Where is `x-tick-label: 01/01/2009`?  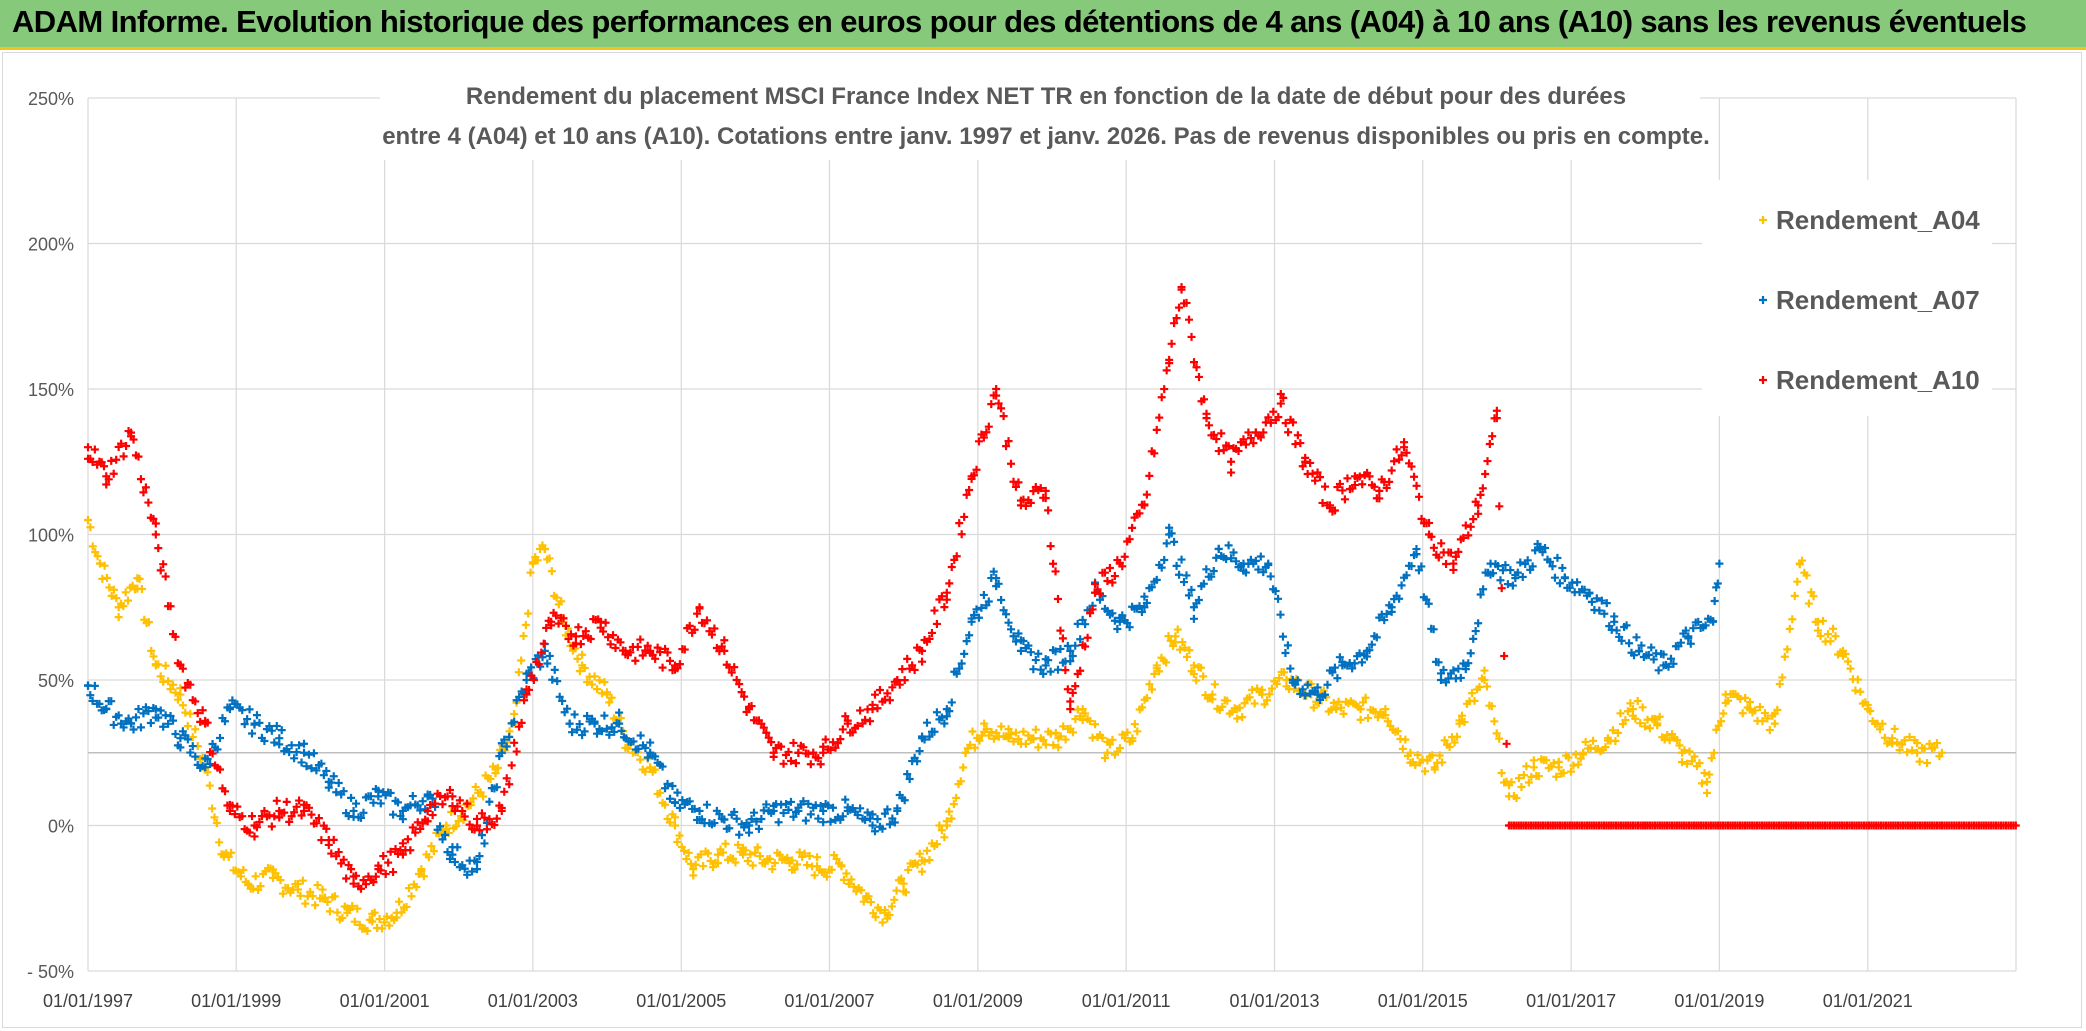
x-tick-label: 01/01/2009 is located at coordinates (978, 1001).